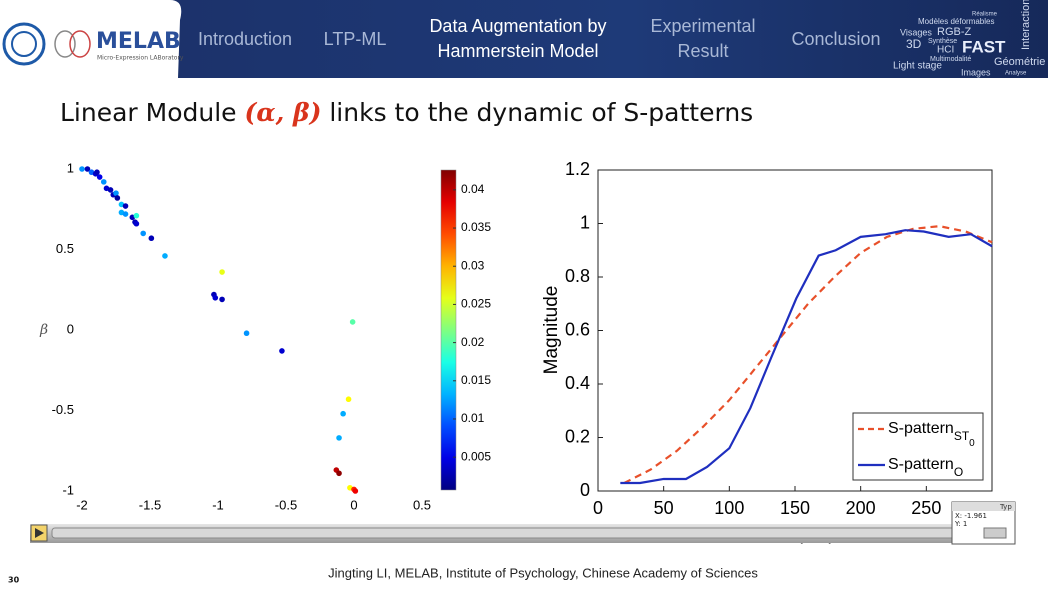 This screenshot has width=1048, height=594. I want to click on y-tick-label: 1.2, so click(577, 169).